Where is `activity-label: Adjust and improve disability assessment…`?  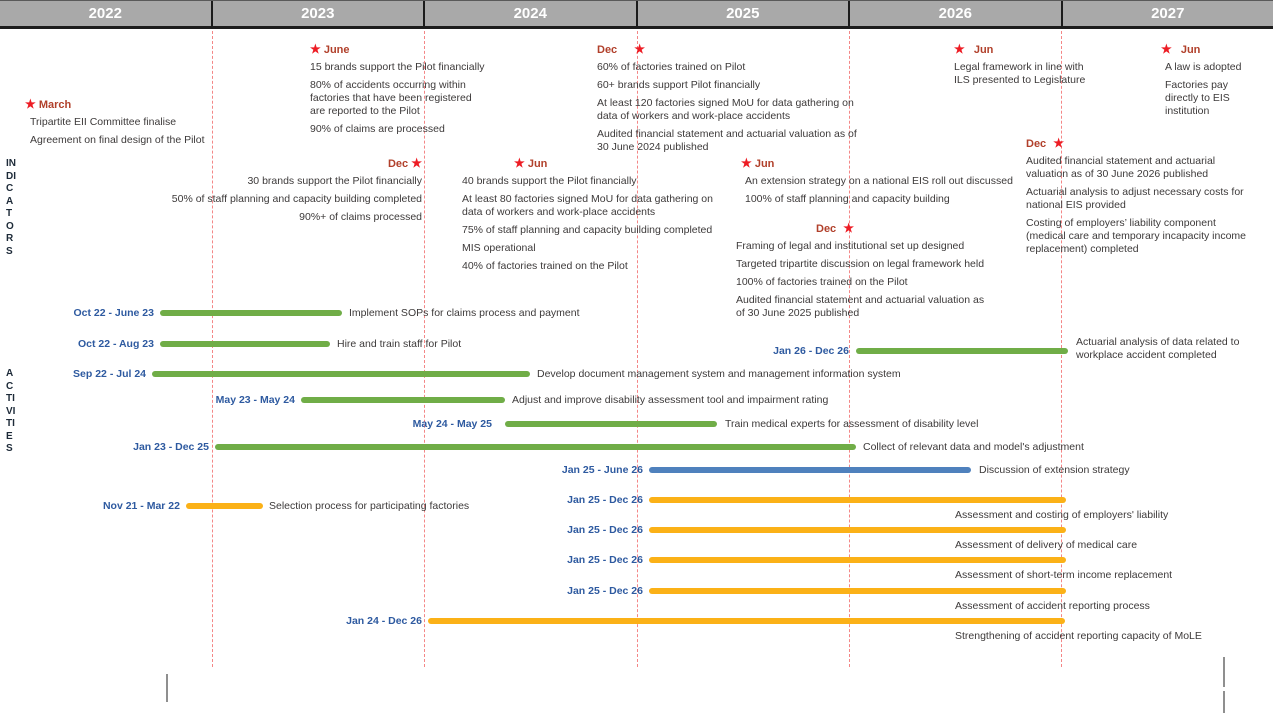 activity-label: Adjust and improve disability assessment… is located at coordinates (670, 400).